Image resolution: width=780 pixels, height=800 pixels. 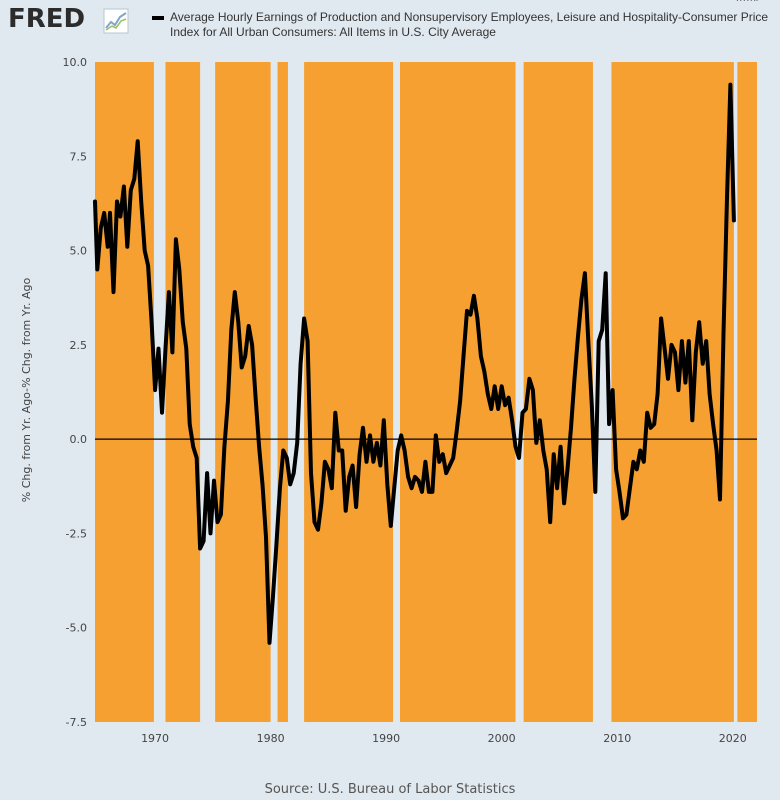 What do you see at coordinates (75, 392) in the screenshot?
I see `y-axis-tick-labels: 10.0 7.5 5.0 2.5 0.0 -2.5 -5.0 -7.5` at bounding box center [75, 392].